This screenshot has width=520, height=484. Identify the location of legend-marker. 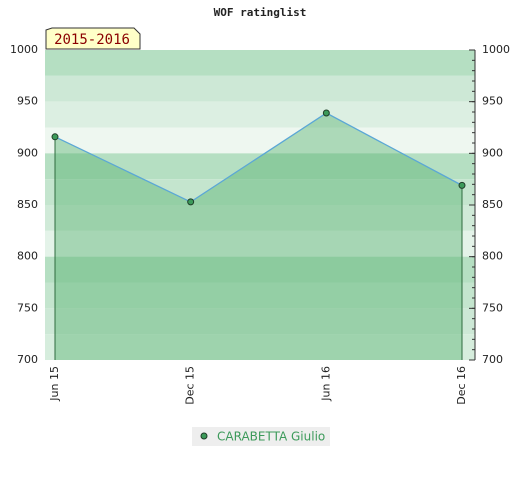
(204, 436).